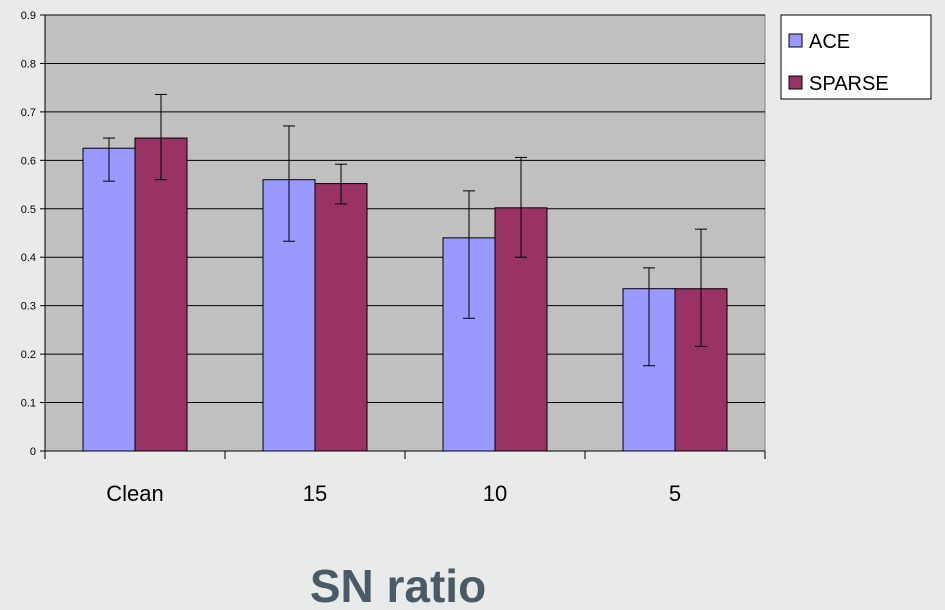  Describe the element at coordinates (795, 40) in the screenshot. I see `legend-swatch-ace` at that location.